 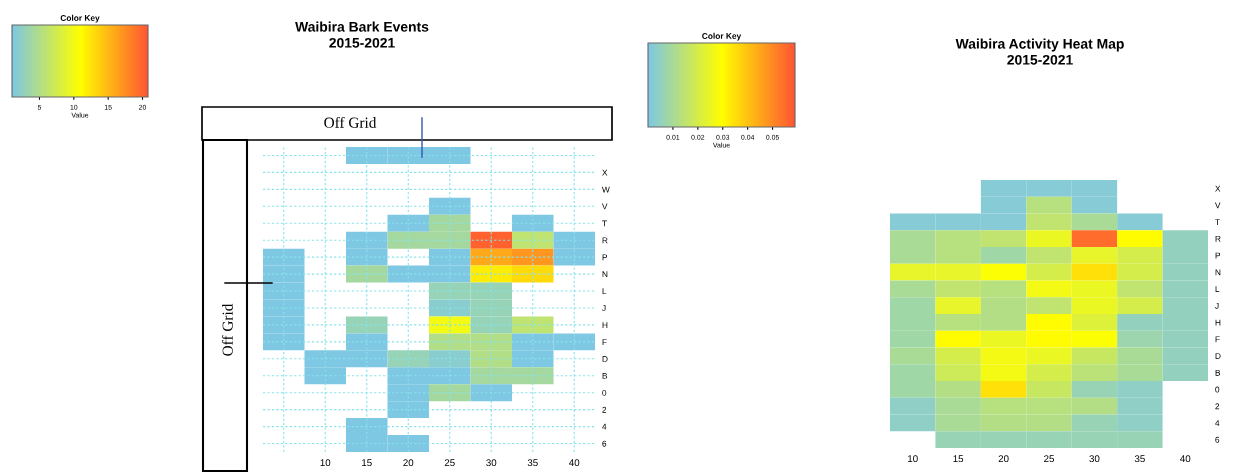 What do you see at coordinates (362, 26) in the screenshot?
I see `chart-title: Waibira Bark Events` at bounding box center [362, 26].